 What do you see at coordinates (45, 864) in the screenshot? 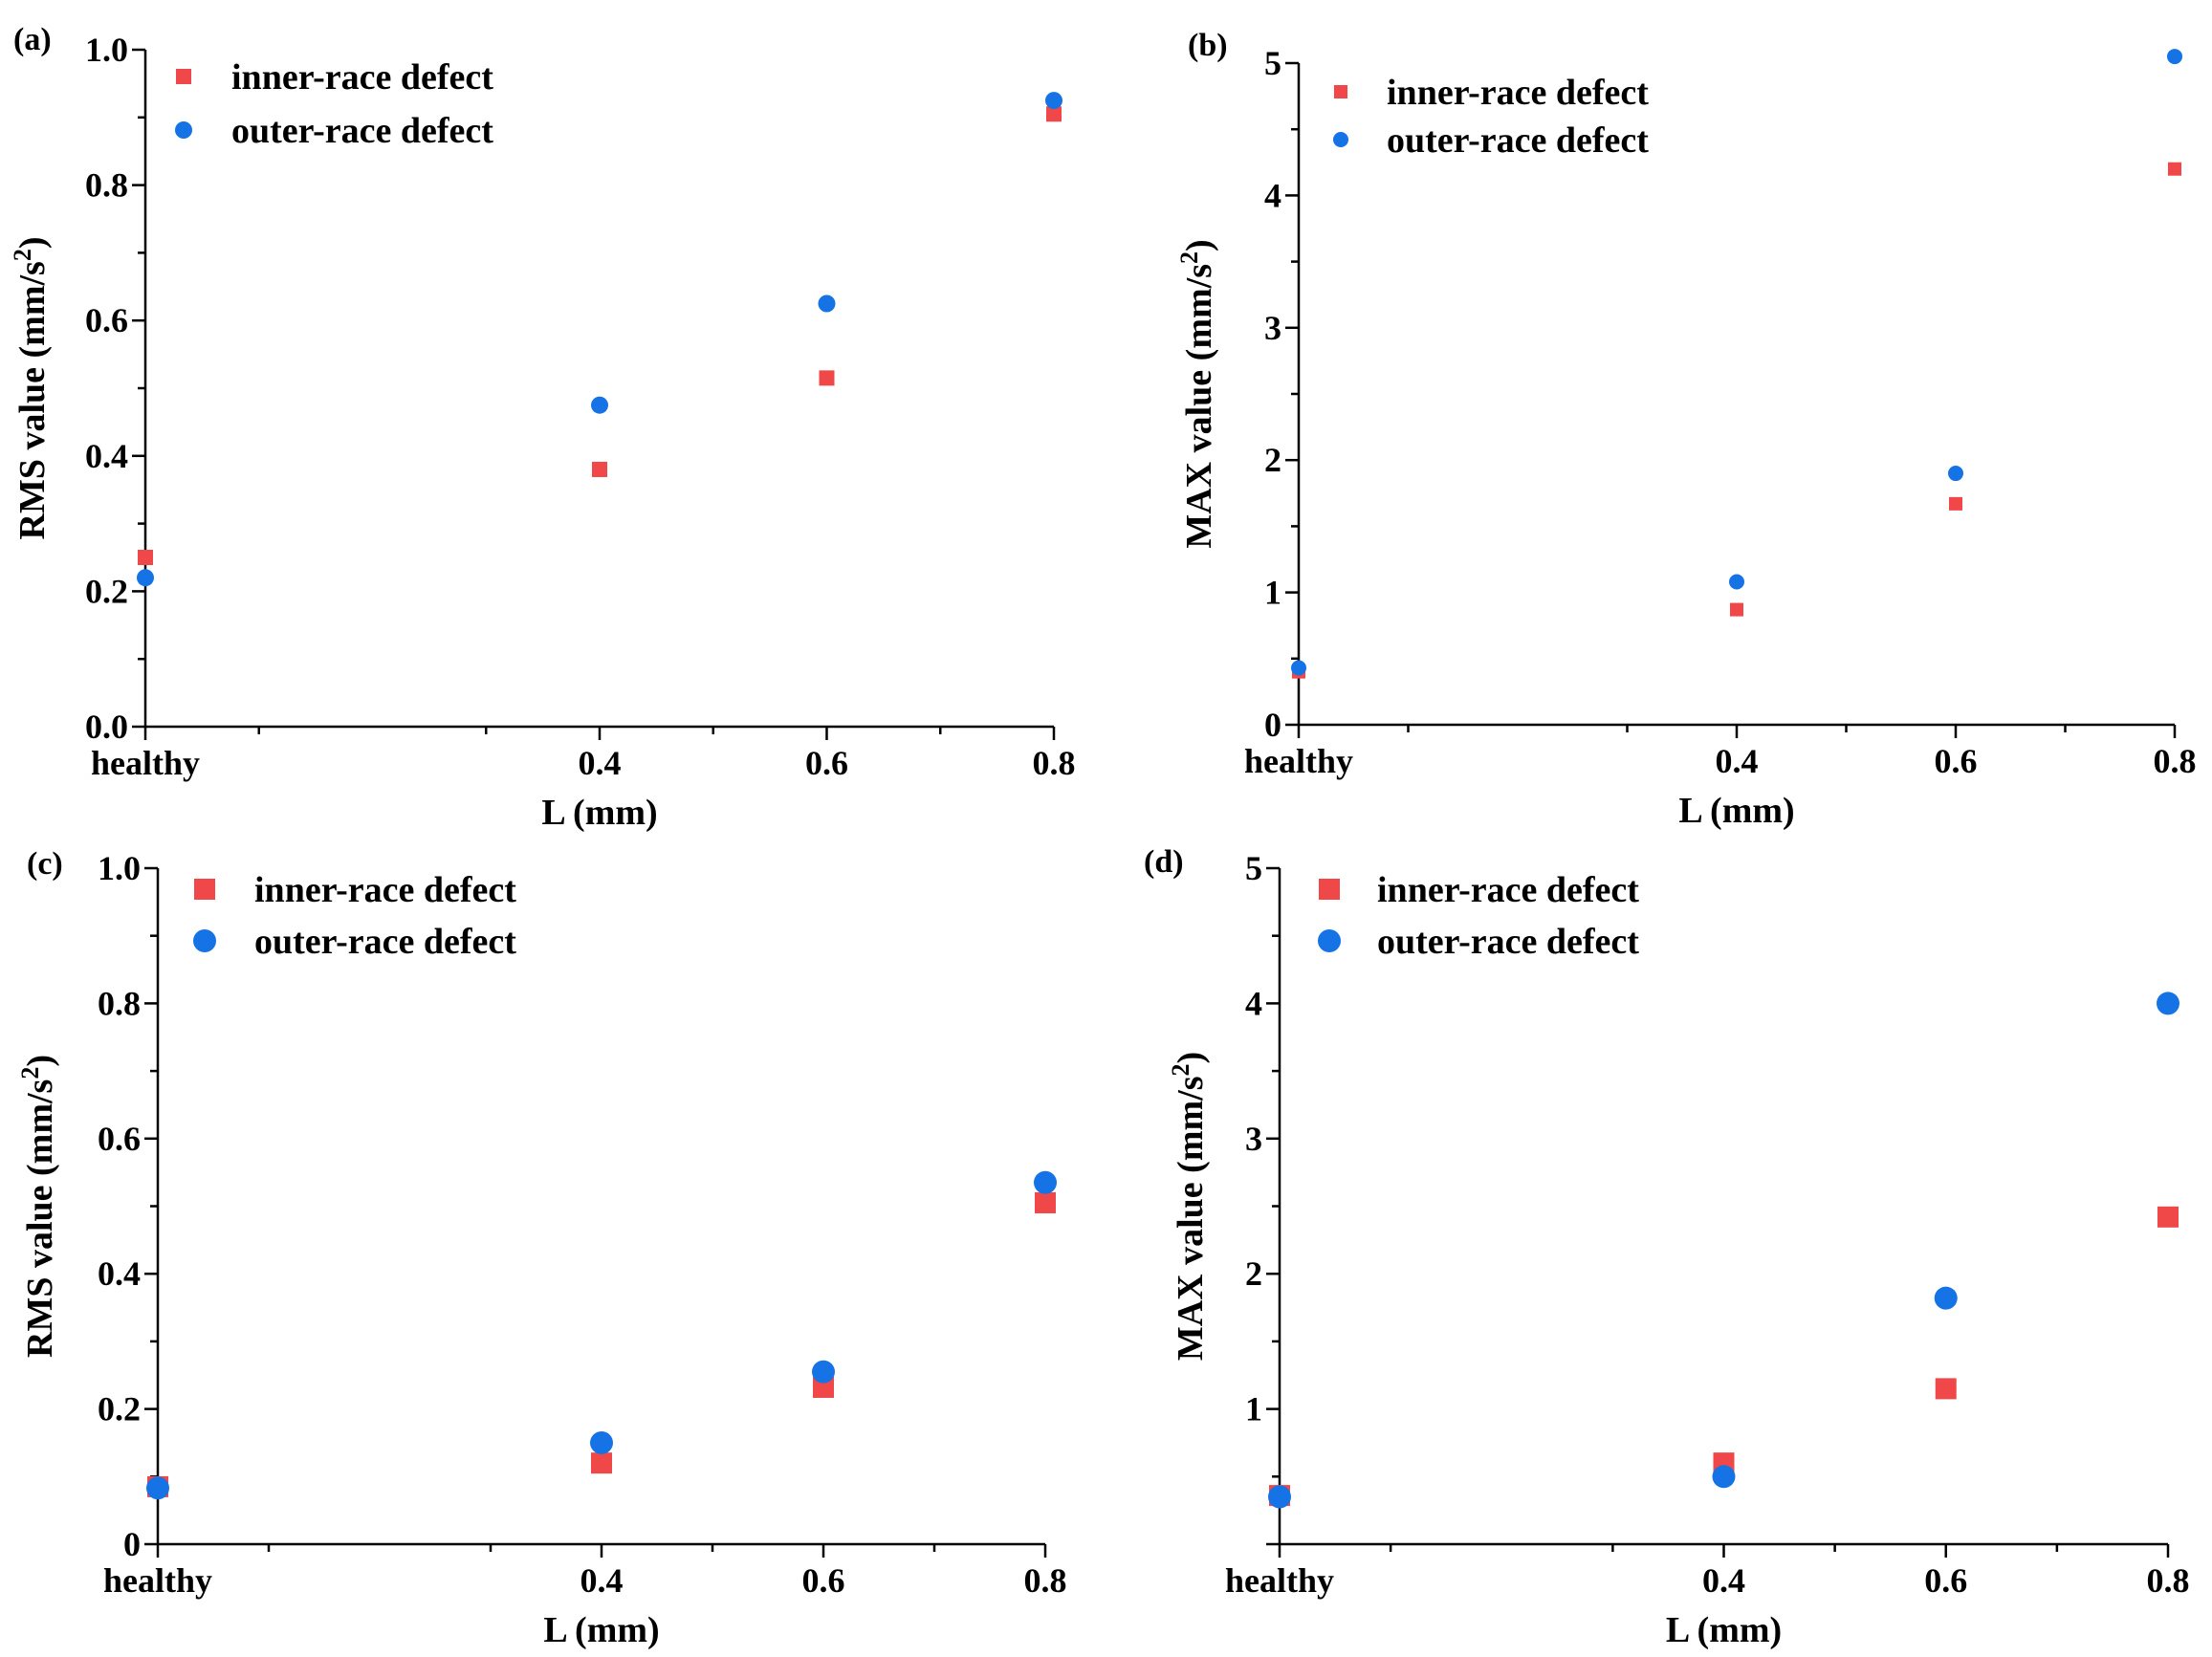
I see `panel-label: (c)` at bounding box center [45, 864].